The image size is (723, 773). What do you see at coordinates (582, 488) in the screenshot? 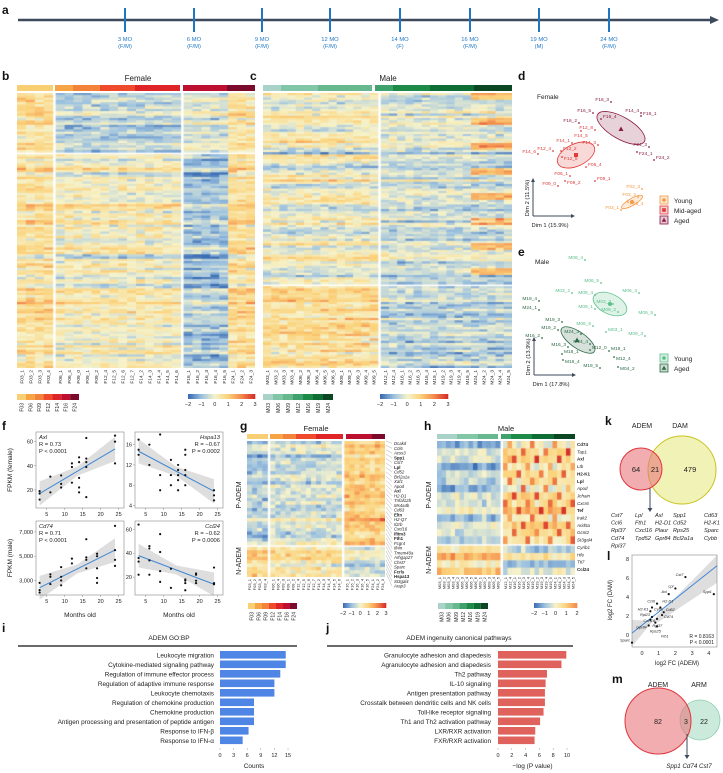
I see `heatmap-h-gene-label: Apod` at bounding box center [582, 488].